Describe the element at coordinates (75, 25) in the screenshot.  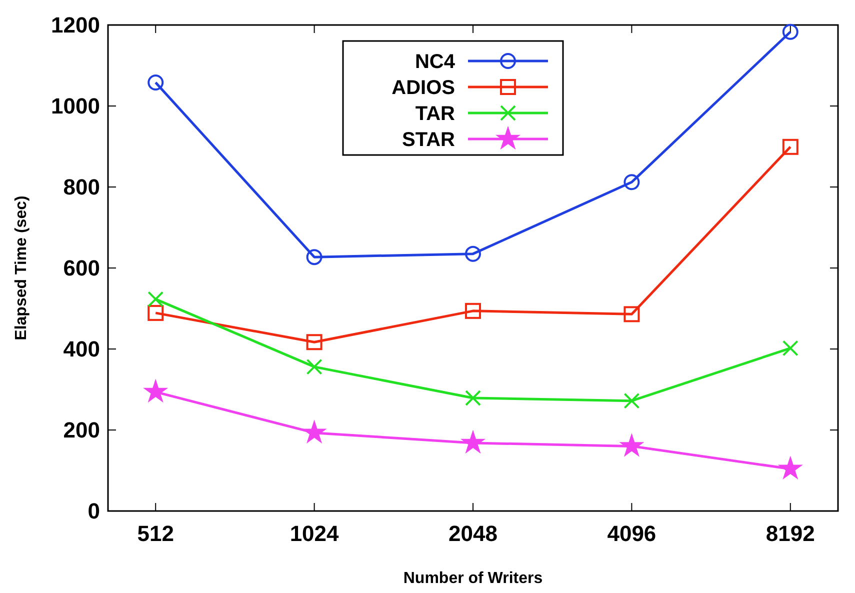
I see `y-tick-label: 1200` at that location.